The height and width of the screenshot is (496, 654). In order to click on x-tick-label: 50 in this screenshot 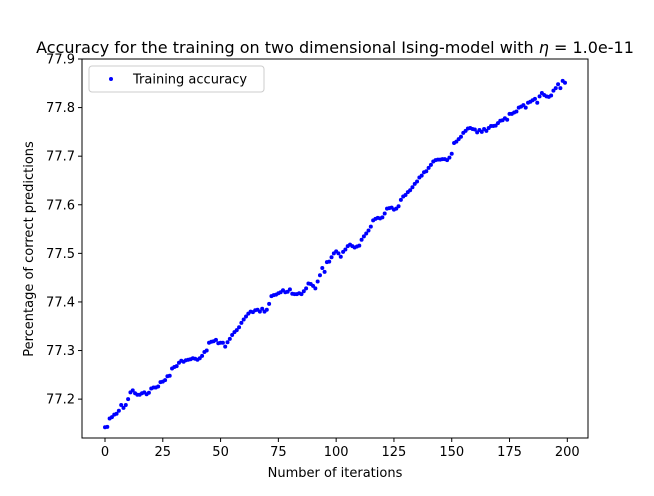, I will do `click(220, 452)`.